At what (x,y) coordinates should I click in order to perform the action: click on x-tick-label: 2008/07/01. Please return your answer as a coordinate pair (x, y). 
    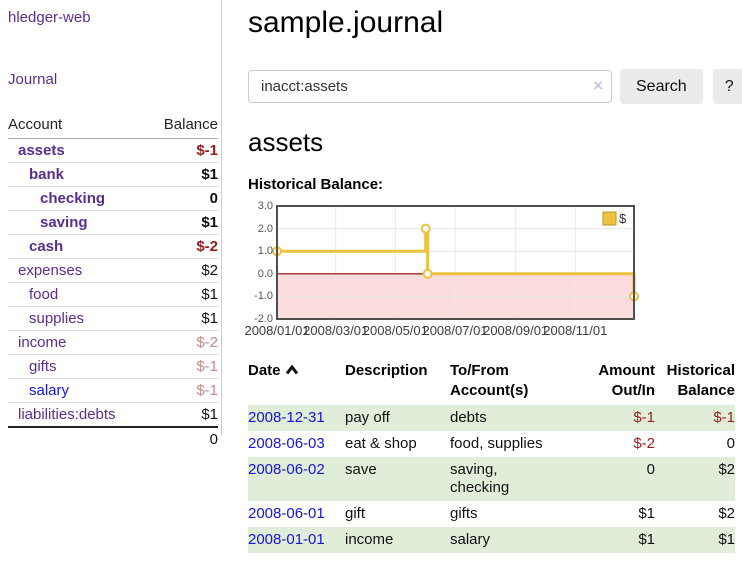
    Looking at the image, I should click on (455, 330).